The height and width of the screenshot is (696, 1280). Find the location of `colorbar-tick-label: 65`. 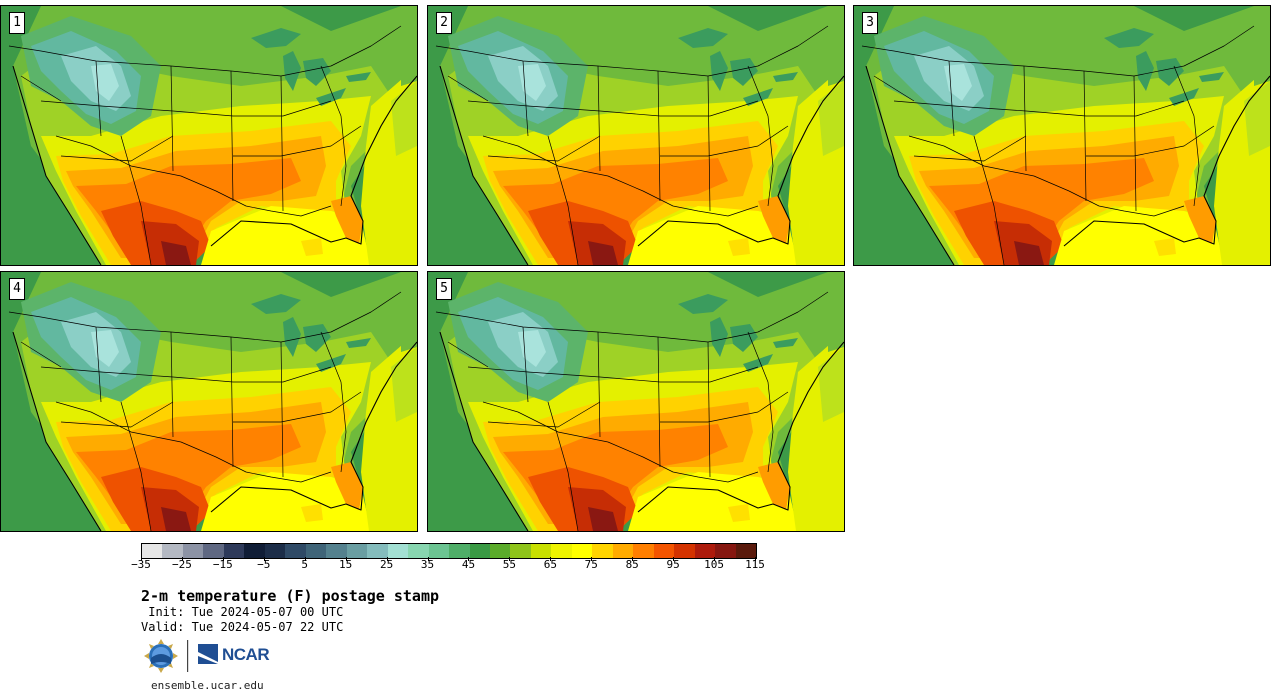

colorbar-tick-label: 65 is located at coordinates (550, 564).